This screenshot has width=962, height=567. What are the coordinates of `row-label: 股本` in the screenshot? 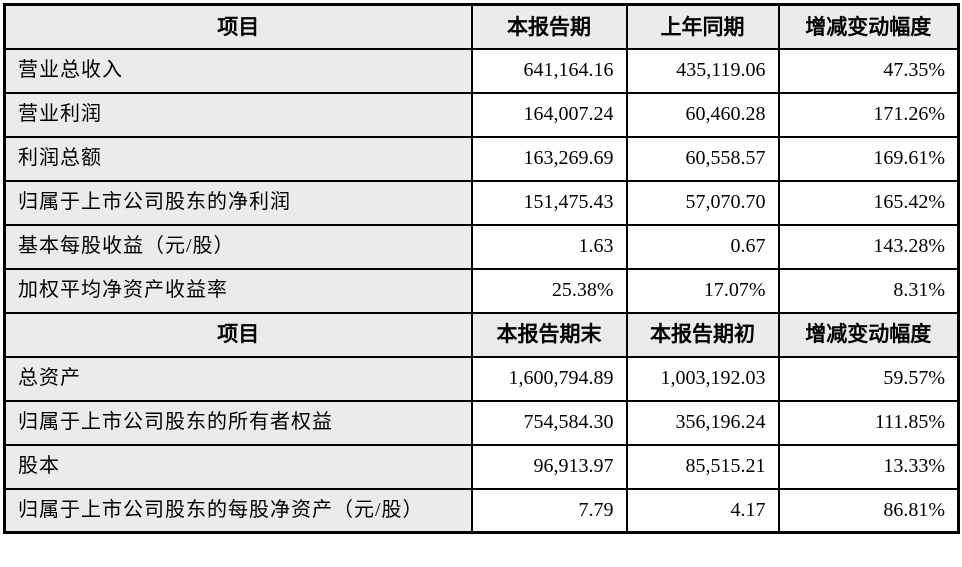 It's located at (238, 466).